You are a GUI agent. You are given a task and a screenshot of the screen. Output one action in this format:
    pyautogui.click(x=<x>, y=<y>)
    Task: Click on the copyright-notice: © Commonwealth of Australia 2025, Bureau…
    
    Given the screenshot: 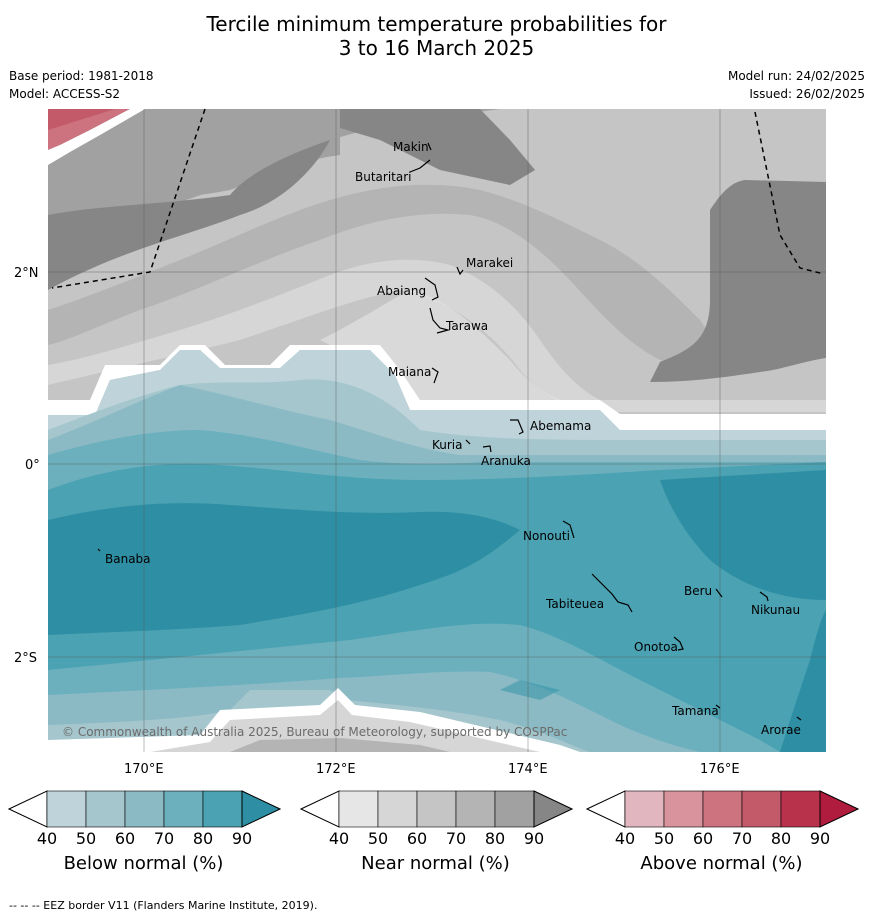 What is the action you would take?
    pyautogui.click(x=314, y=732)
    